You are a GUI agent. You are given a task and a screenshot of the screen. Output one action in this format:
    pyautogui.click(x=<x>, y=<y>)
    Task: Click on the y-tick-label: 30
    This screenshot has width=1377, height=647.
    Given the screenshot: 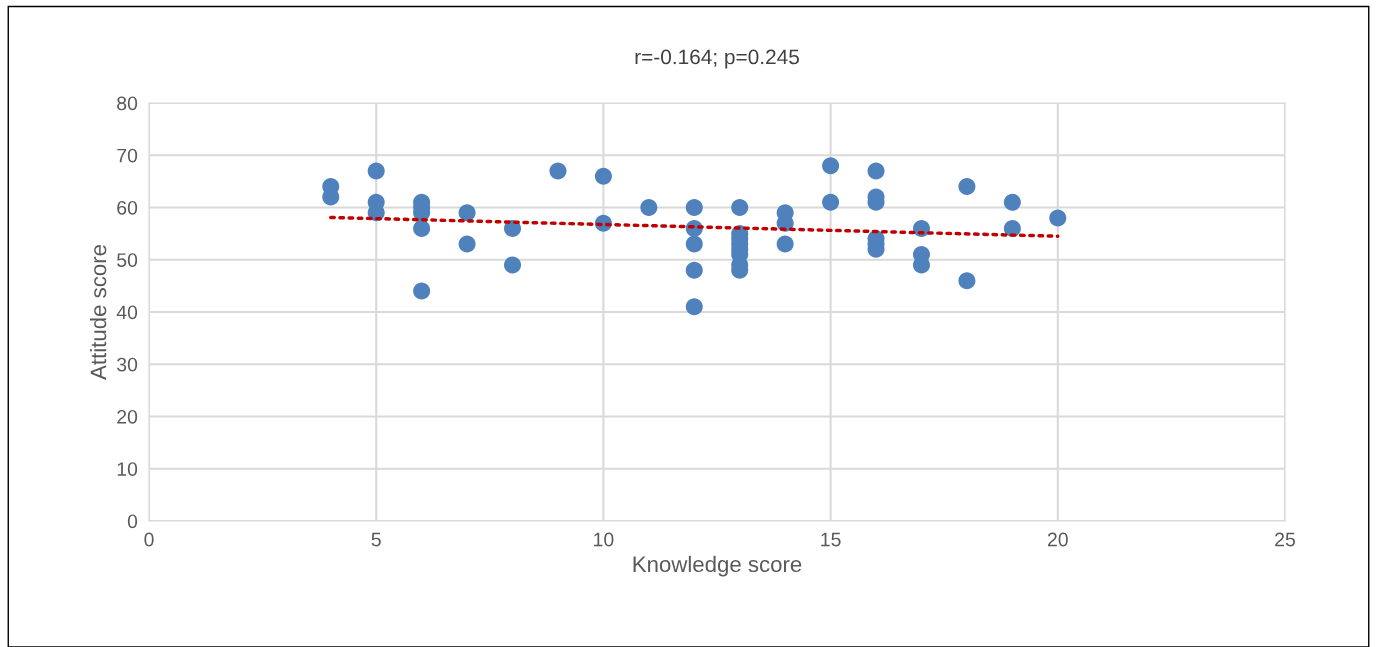 What is the action you would take?
    pyautogui.click(x=127, y=364)
    